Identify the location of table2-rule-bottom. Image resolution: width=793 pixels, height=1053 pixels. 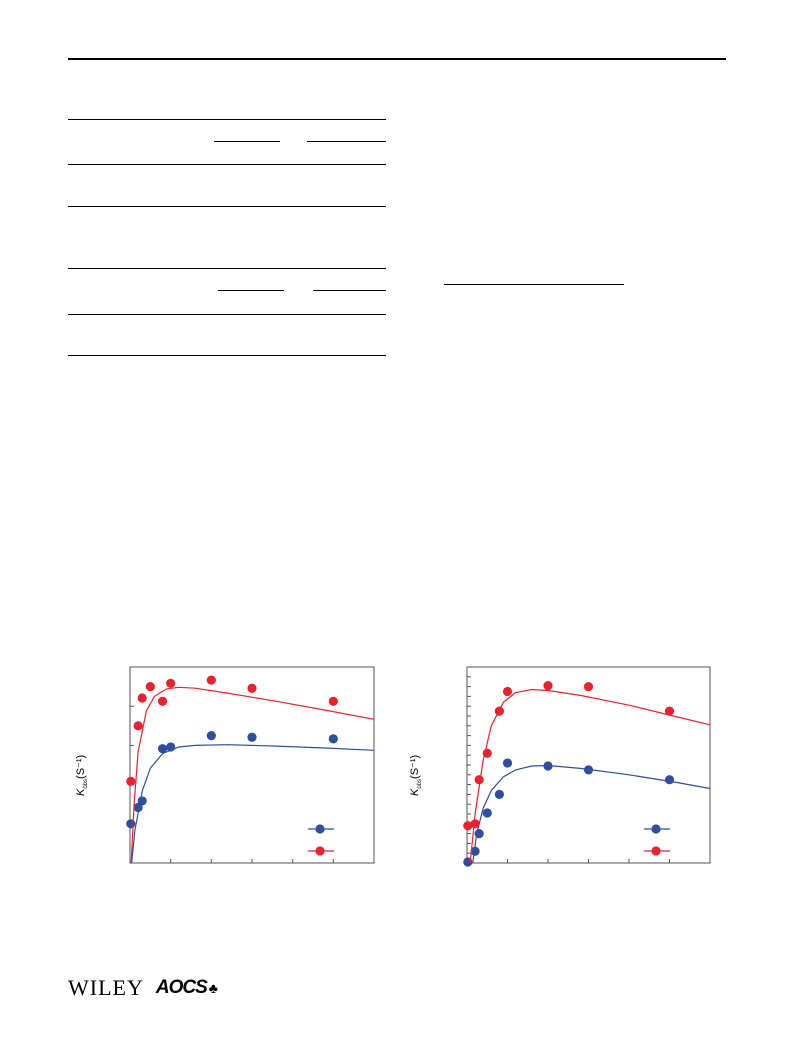
(227, 355).